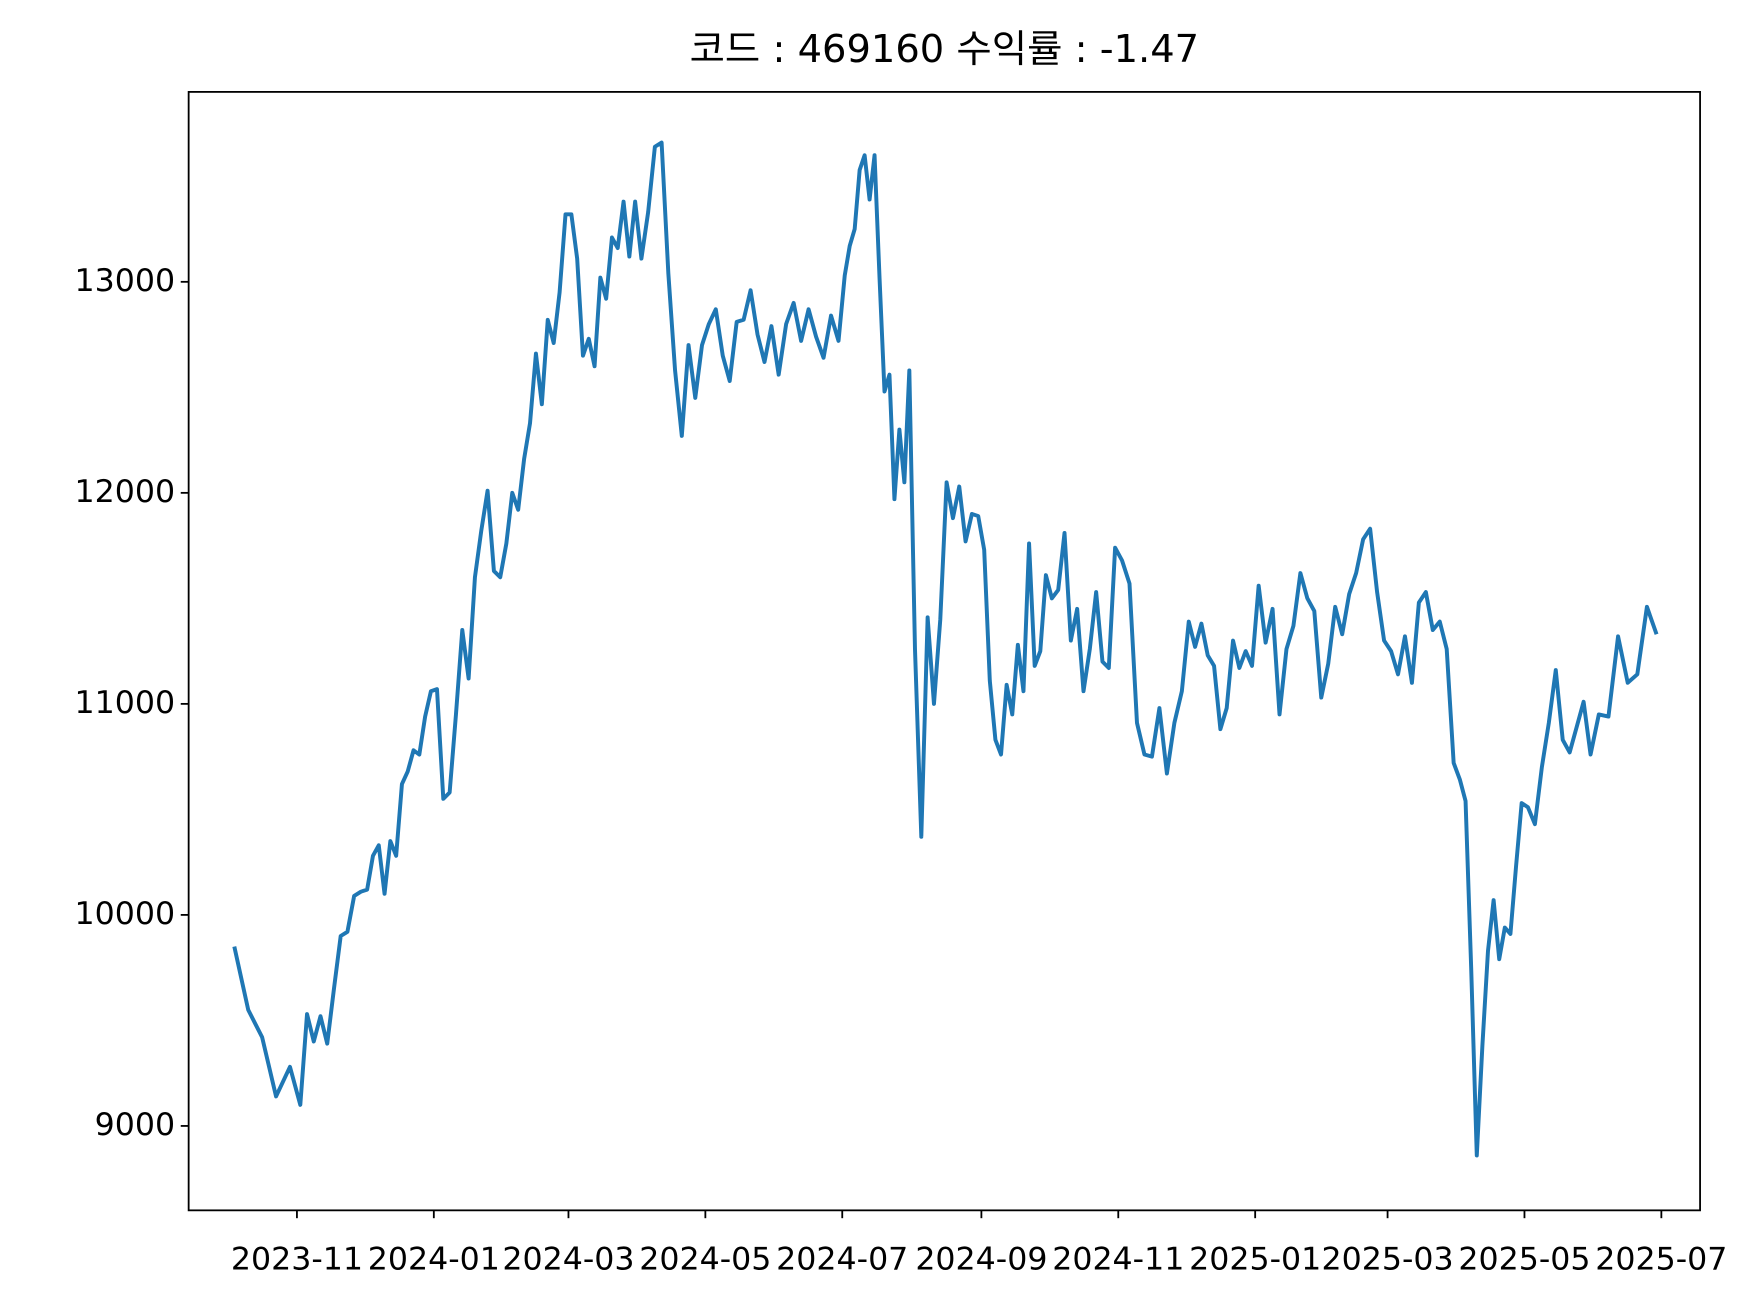  What do you see at coordinates (1118, 1260) in the screenshot?
I see `x-tick-label: 2024-11` at bounding box center [1118, 1260].